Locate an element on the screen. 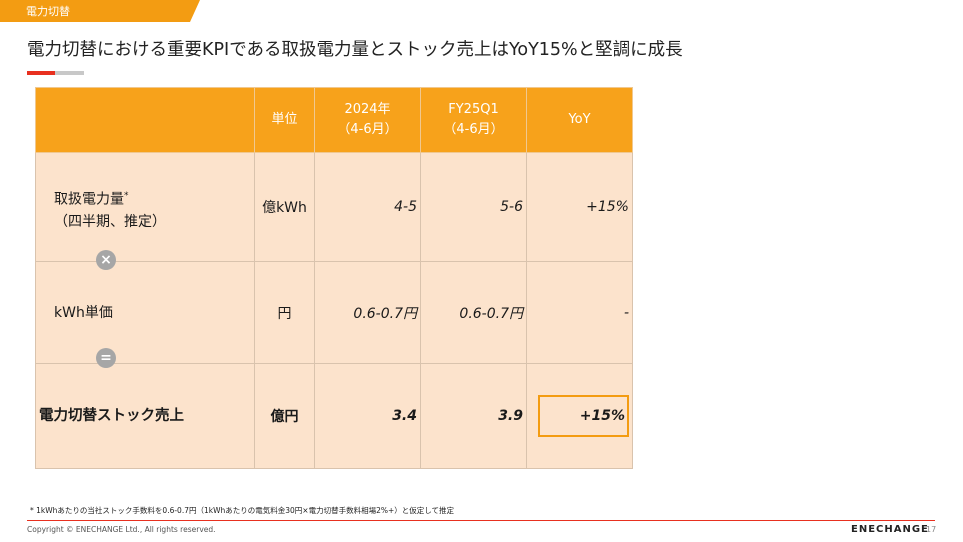 The height and width of the screenshot is (542, 963). header-period2-line1: FY25Q1 is located at coordinates (473, 109).